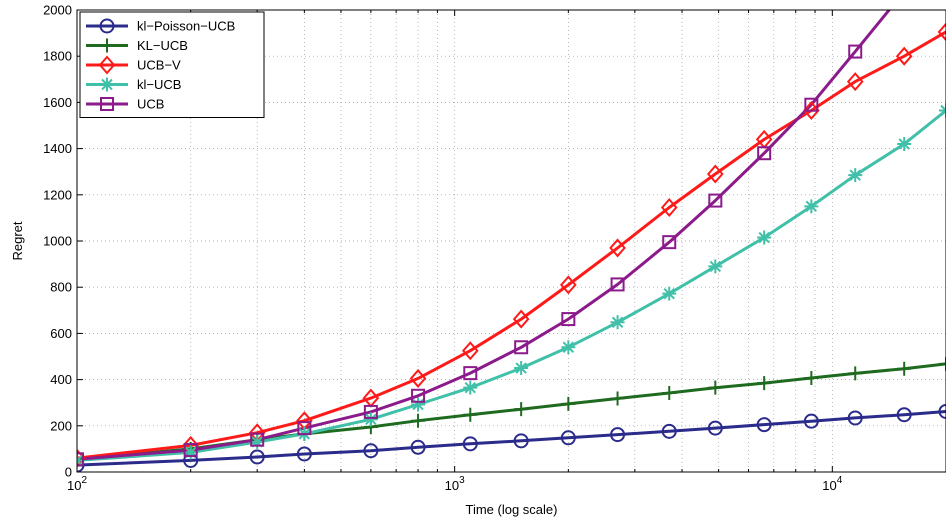 The image size is (946, 519). I want to click on y-tick-label: 2000, so click(57, 10).